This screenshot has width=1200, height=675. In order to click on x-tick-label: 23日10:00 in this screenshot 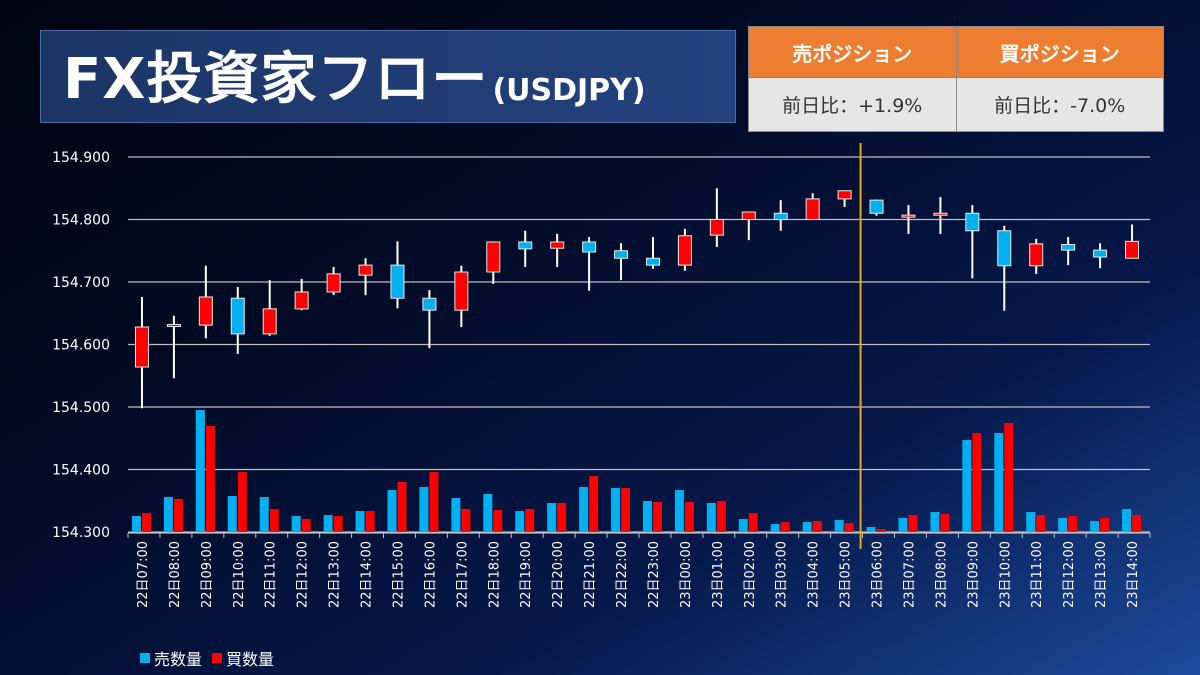, I will do `click(1005, 574)`.